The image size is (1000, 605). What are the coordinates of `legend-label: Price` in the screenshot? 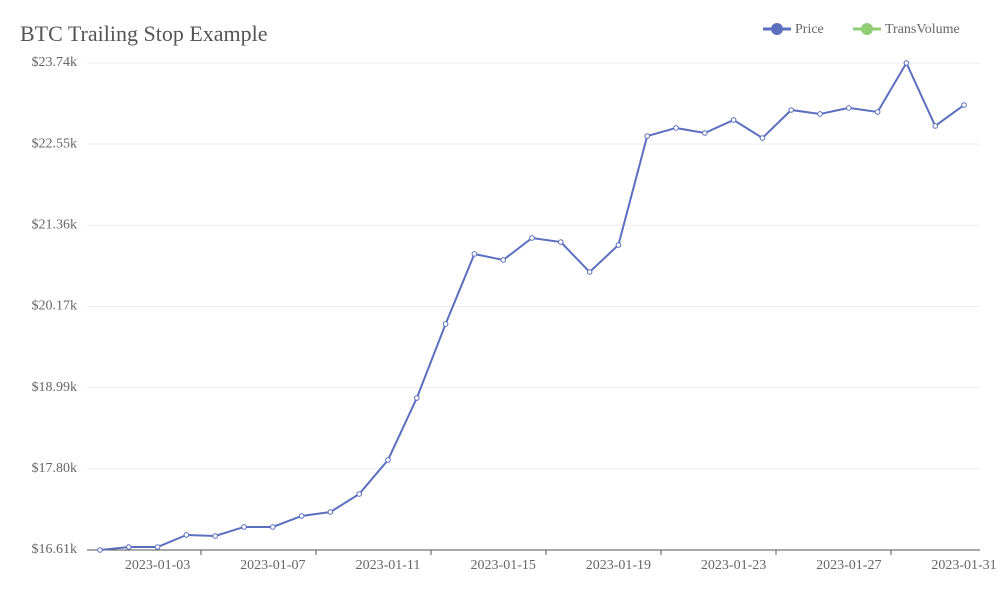 It's located at (809, 29).